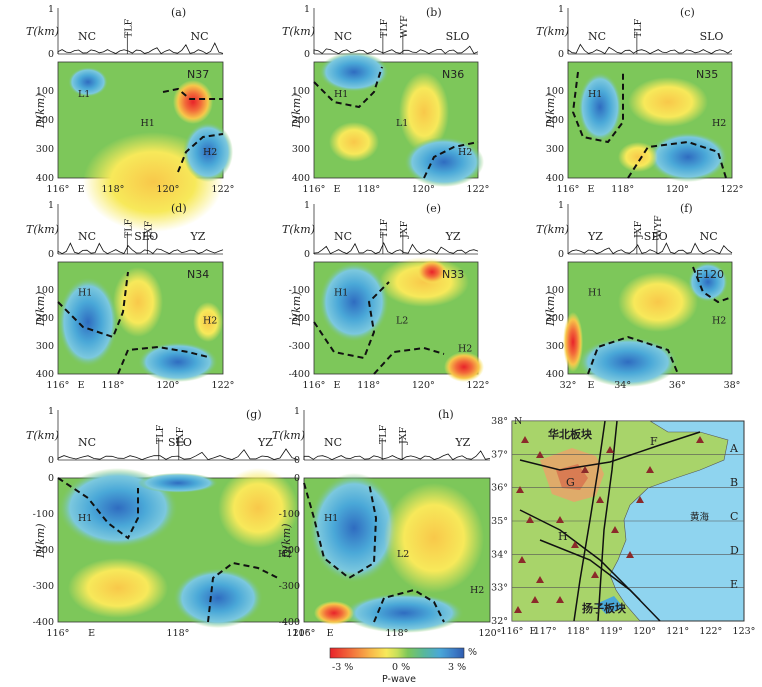 The image size is (762, 687). What do you see at coordinates (563, 536) in the screenshot?
I see `map-profile-label: H` at bounding box center [563, 536].